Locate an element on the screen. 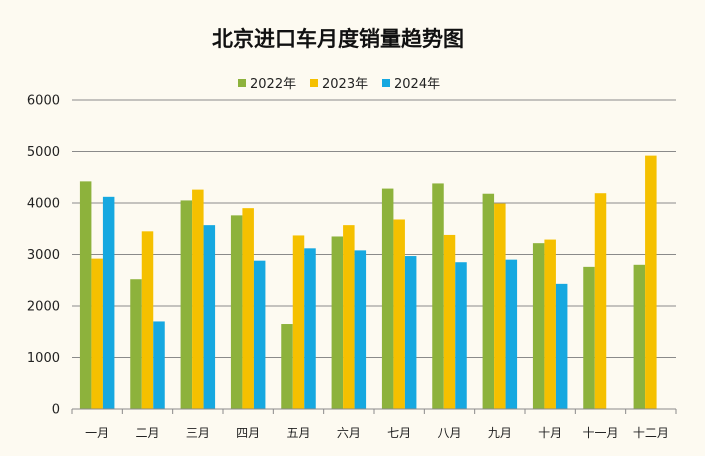 The image size is (705, 456). x-tick-label: 九月 is located at coordinates (500, 433).